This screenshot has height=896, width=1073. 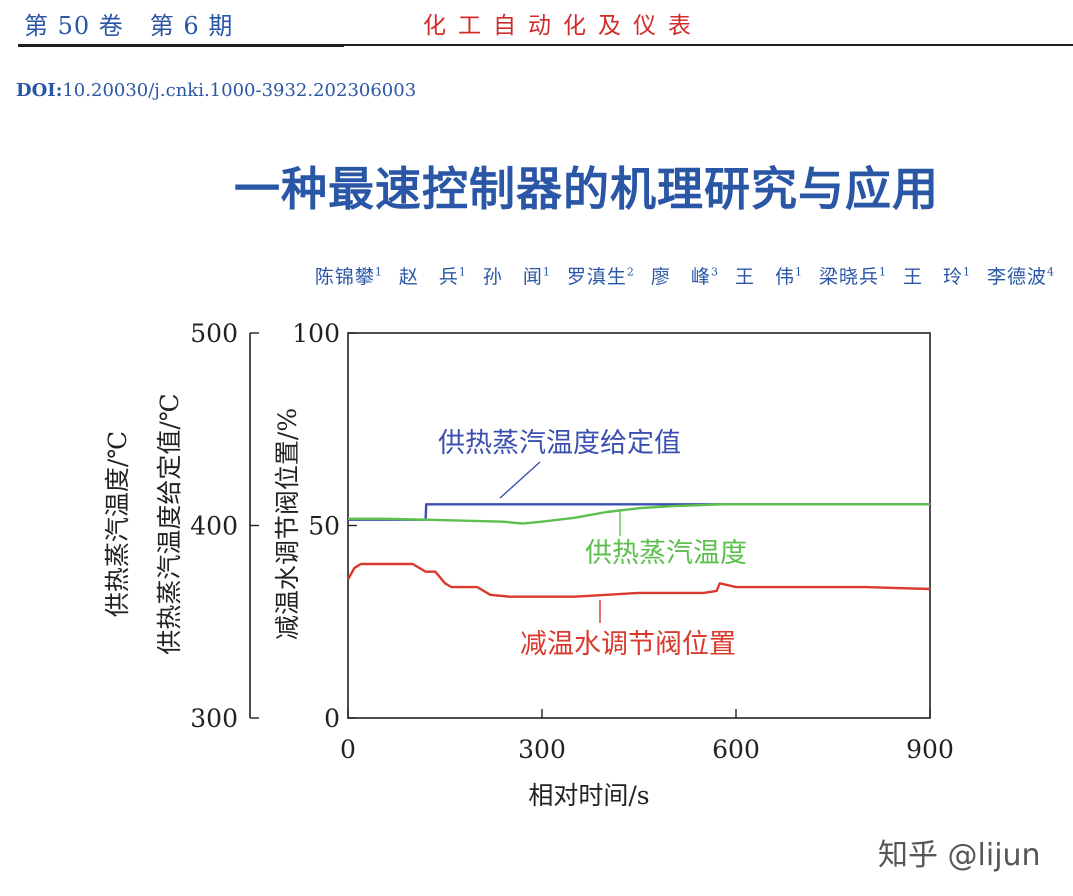 I want to click on x-tick-label: 300, so click(x=542, y=749).